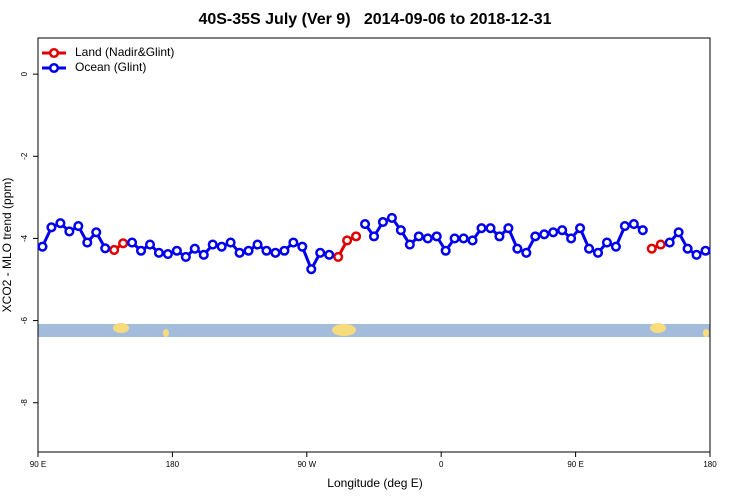  Describe the element at coordinates (374, 483) in the screenshot. I see `x-axis-label: Longitude (deg E)` at that location.